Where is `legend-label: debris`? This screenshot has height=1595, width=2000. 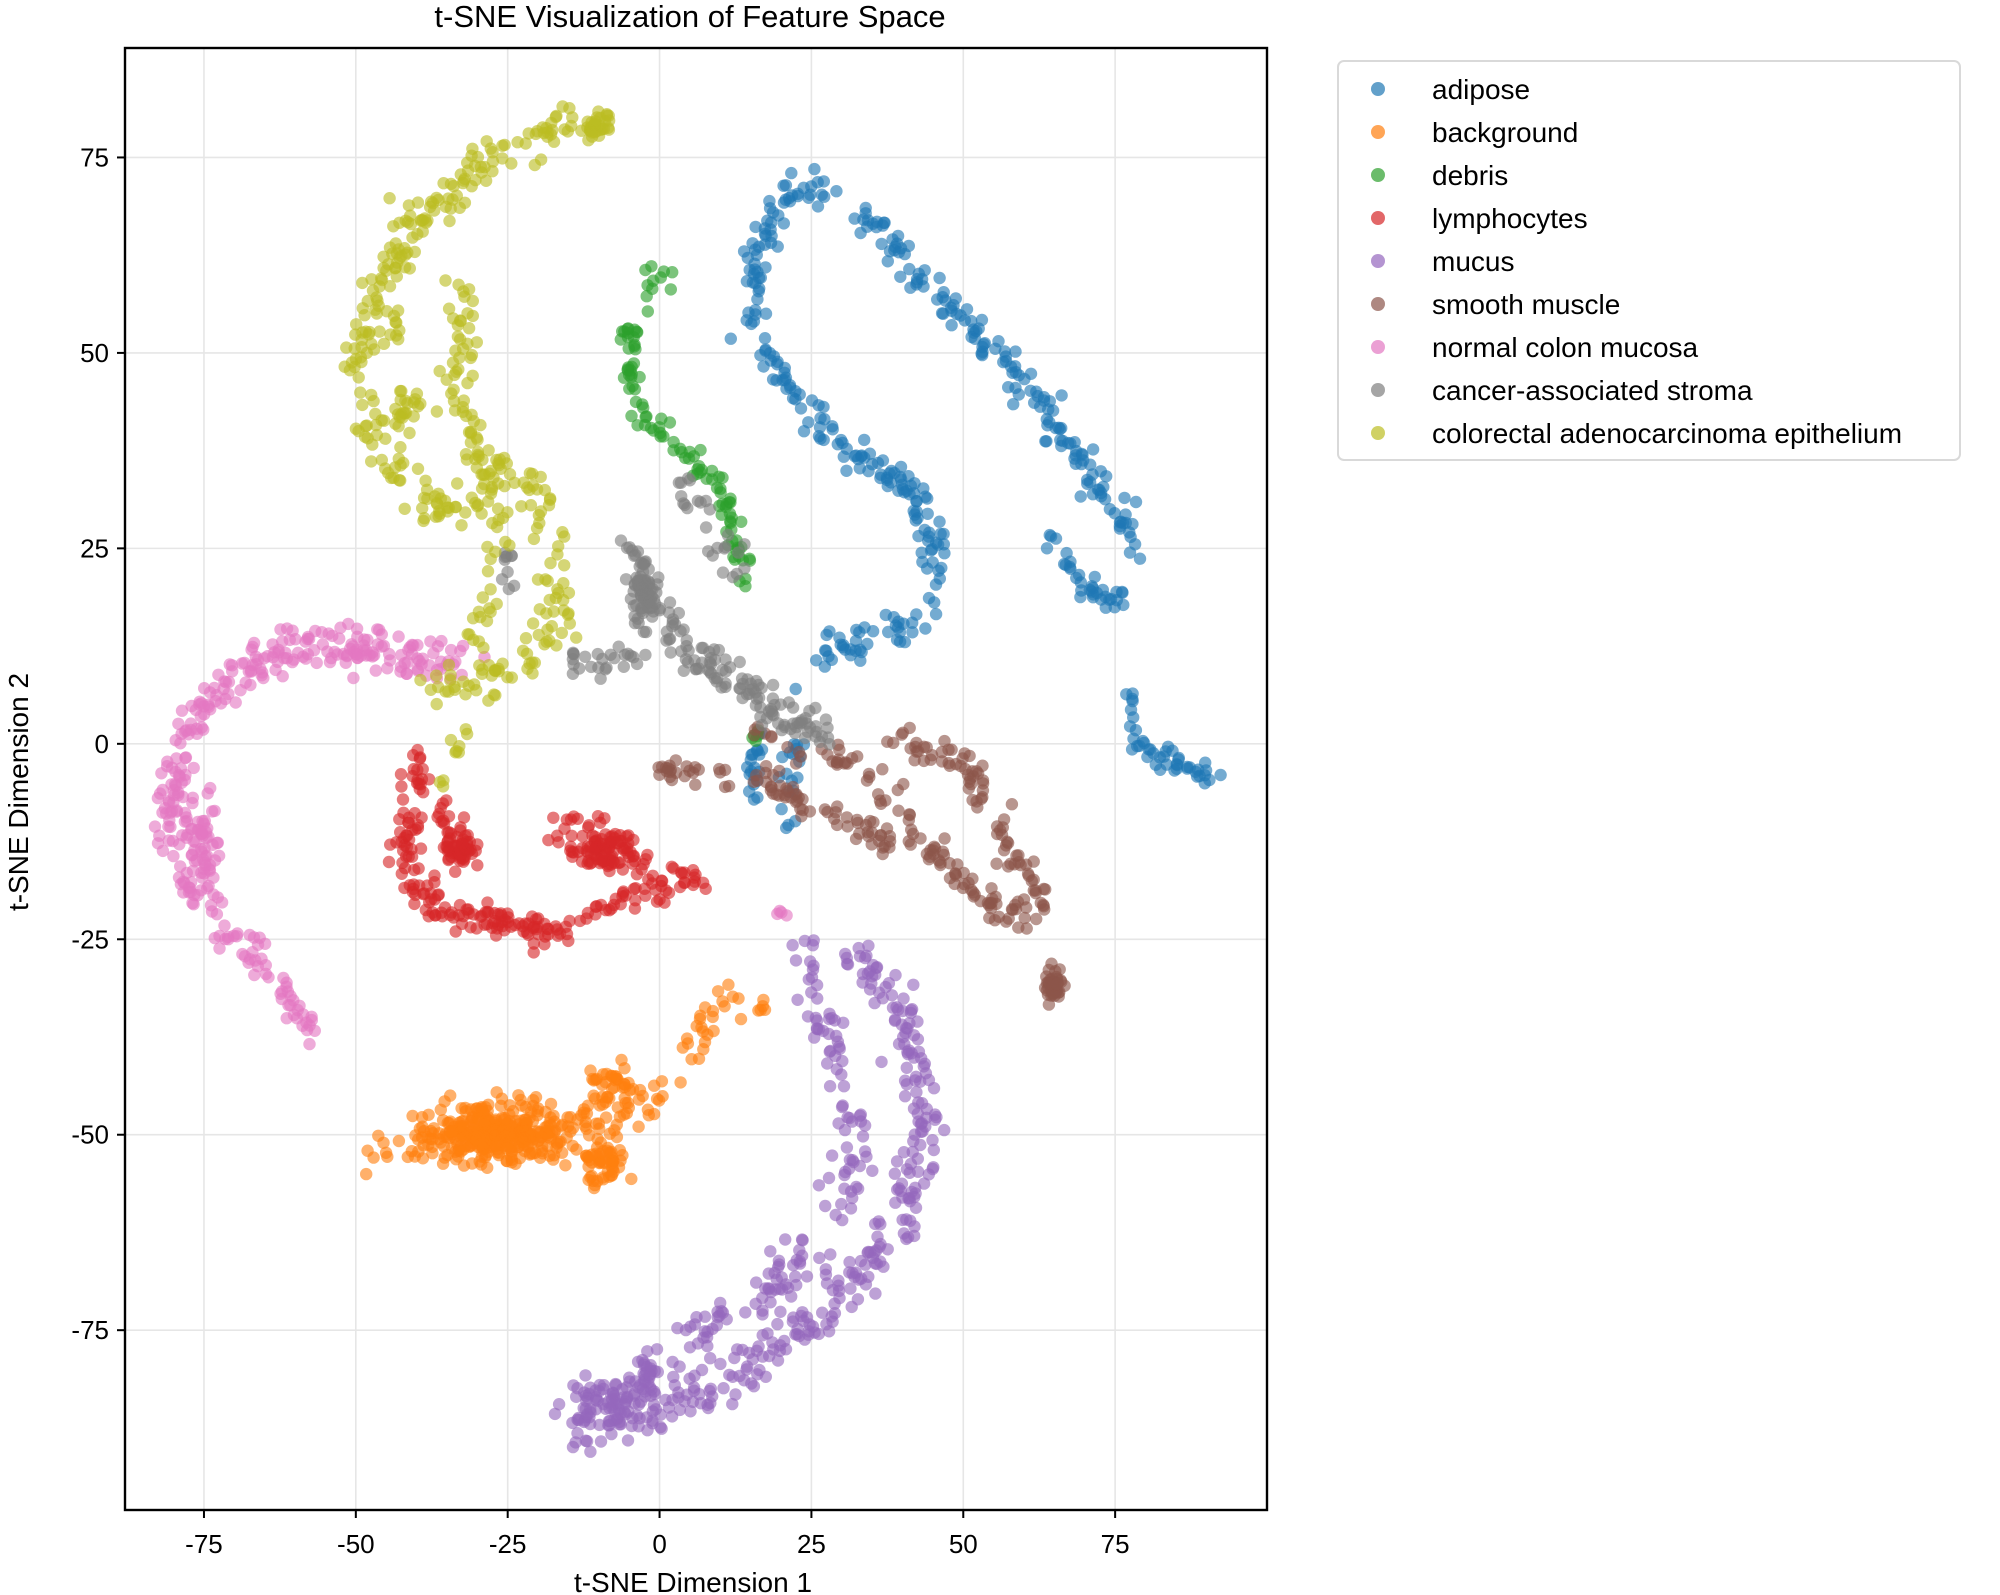 legend-label: debris is located at coordinates (1470, 175).